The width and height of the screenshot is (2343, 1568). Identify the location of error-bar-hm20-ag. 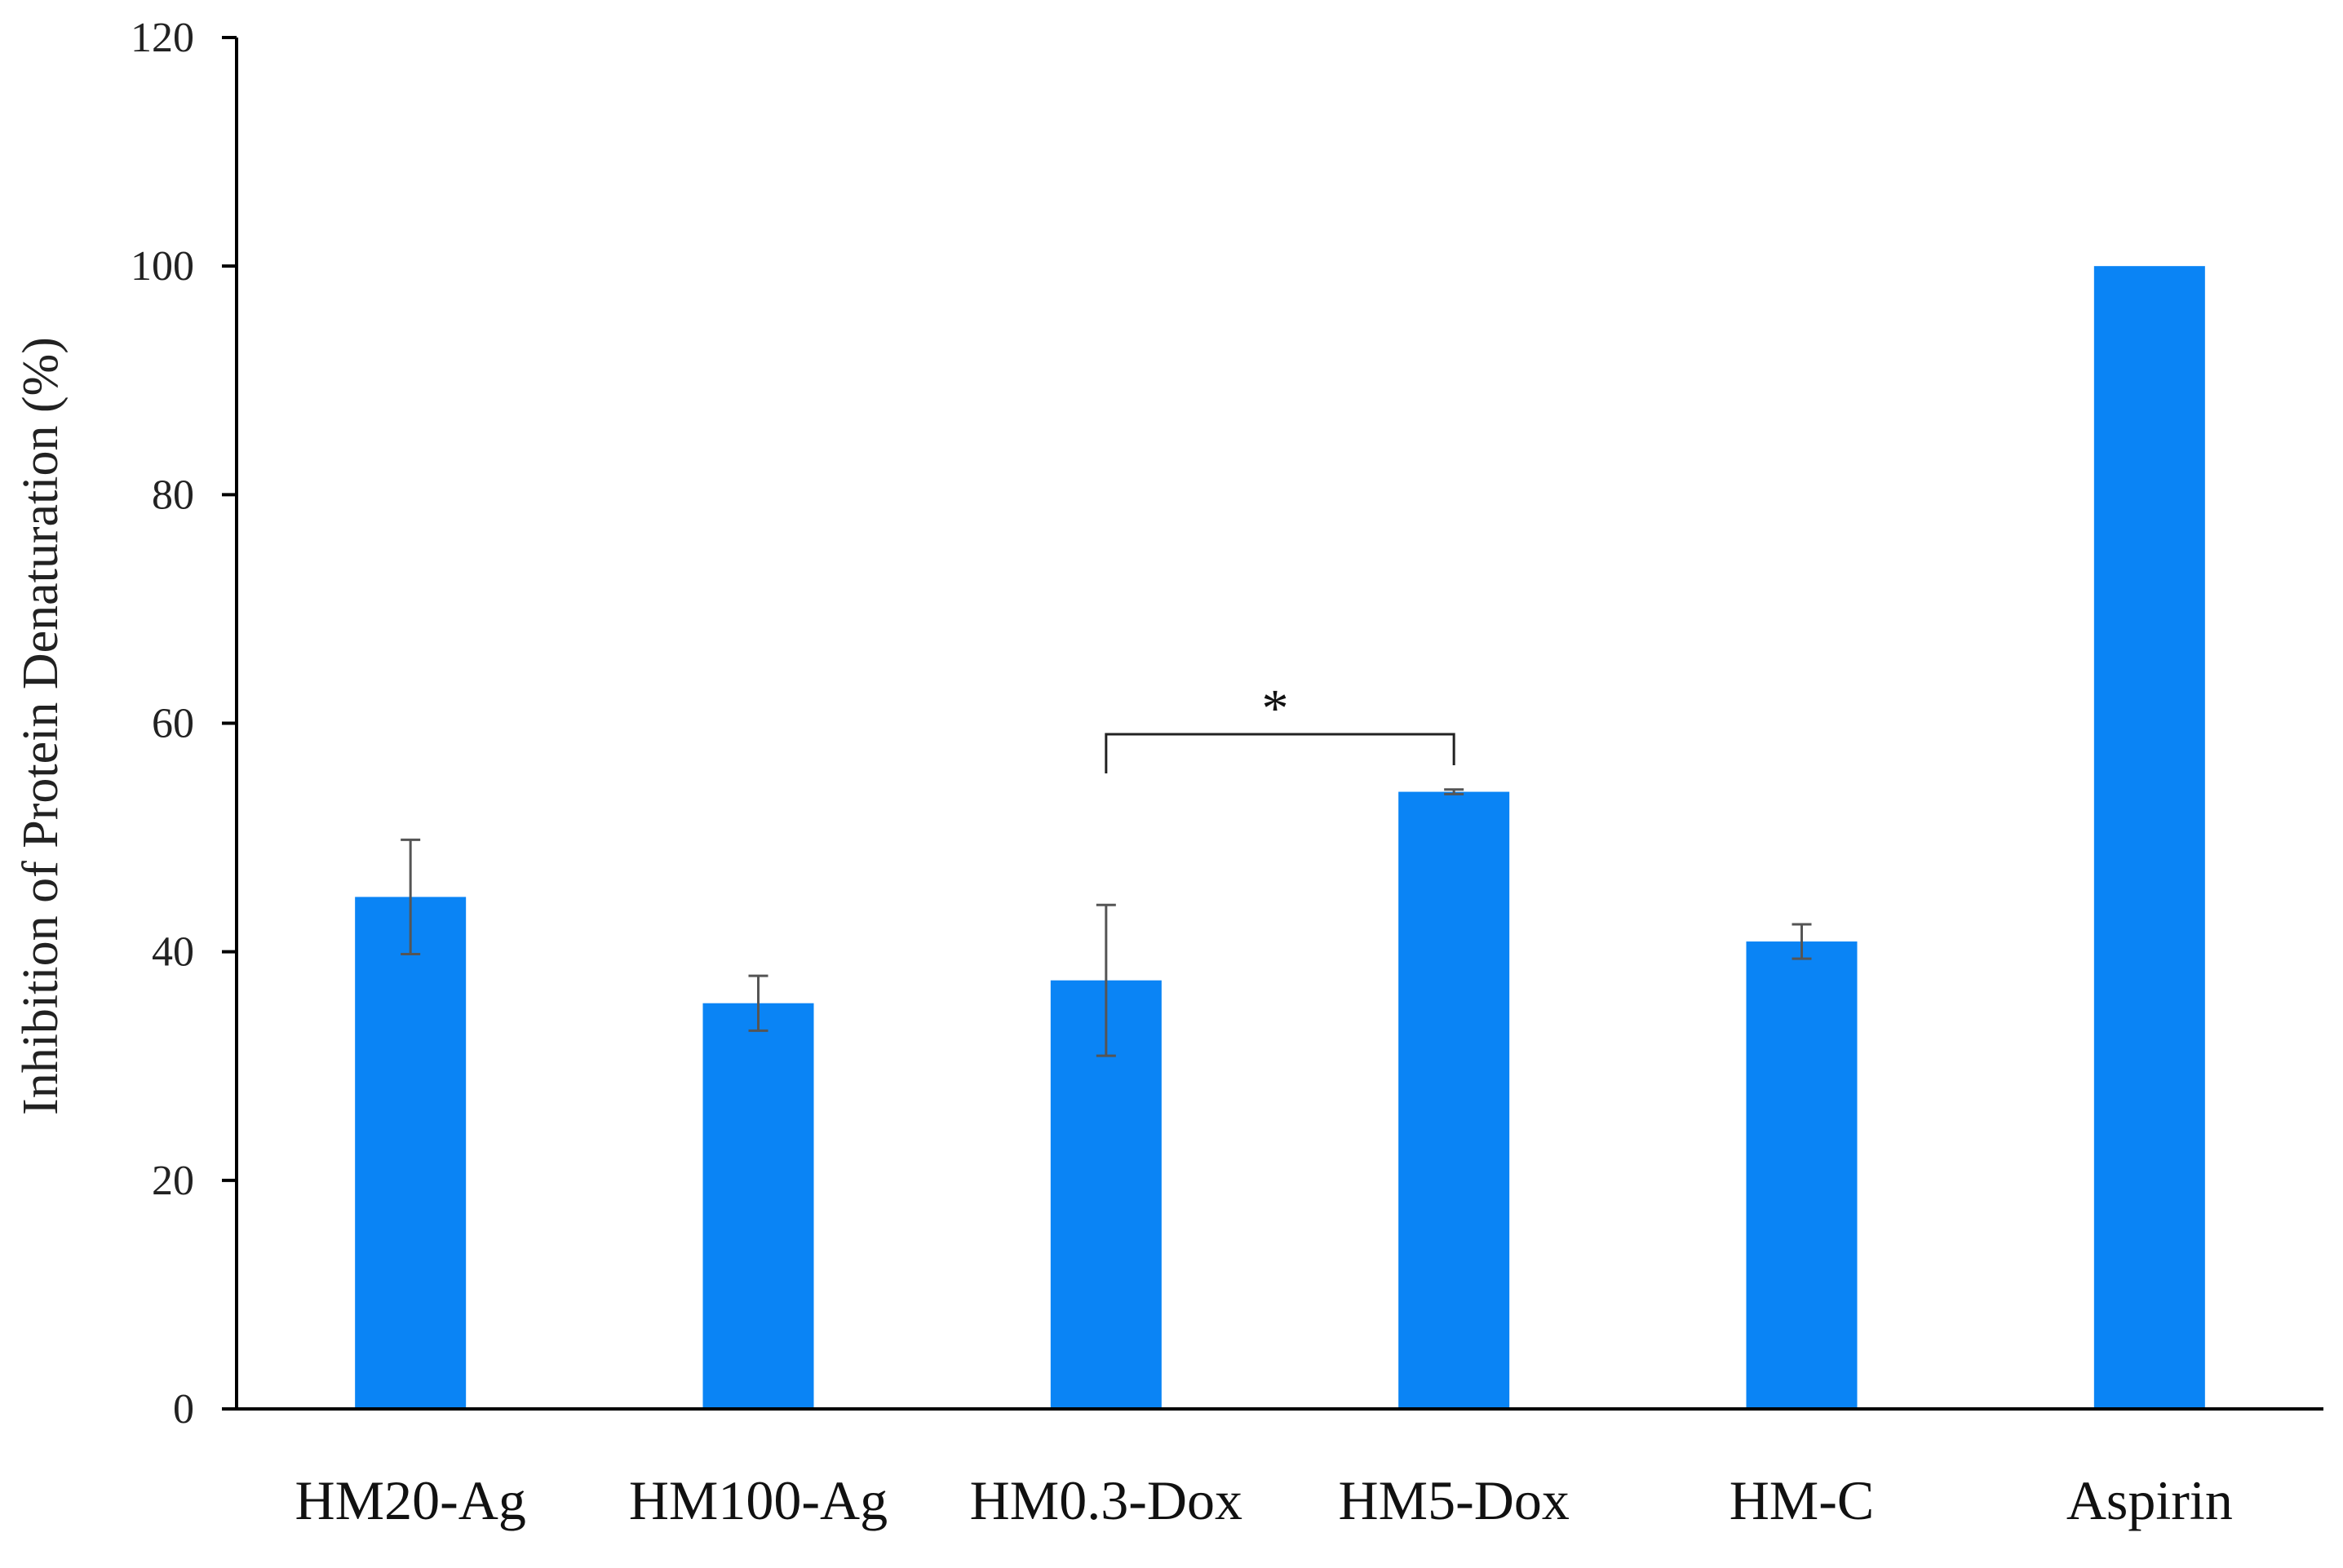
(411, 896).